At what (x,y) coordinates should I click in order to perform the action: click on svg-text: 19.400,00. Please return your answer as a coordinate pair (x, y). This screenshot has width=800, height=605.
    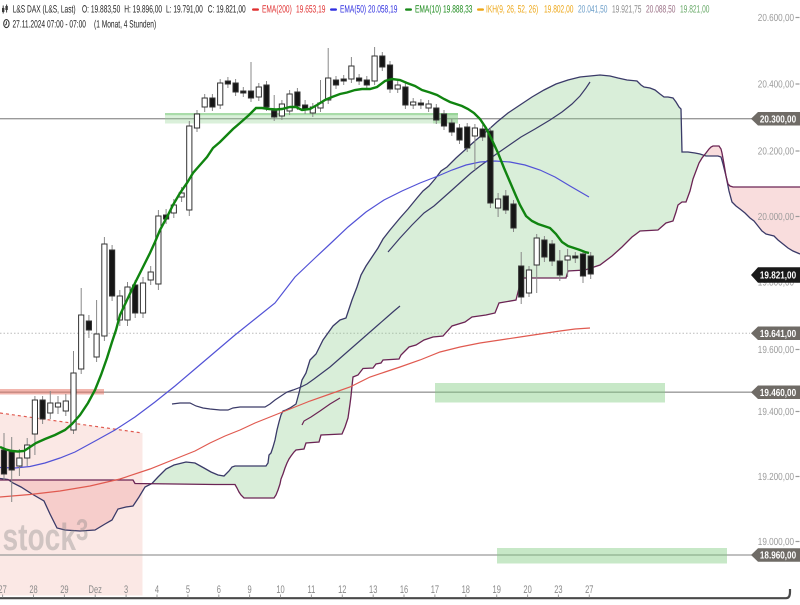
    Looking at the image, I should click on (776, 412).